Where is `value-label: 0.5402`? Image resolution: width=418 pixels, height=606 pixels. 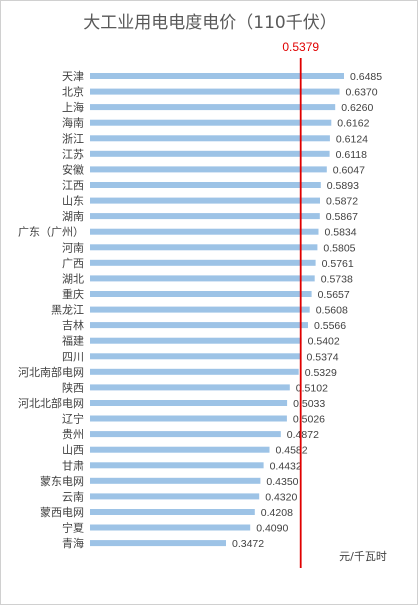
value-label: 0.5402 is located at coordinates (324, 342).